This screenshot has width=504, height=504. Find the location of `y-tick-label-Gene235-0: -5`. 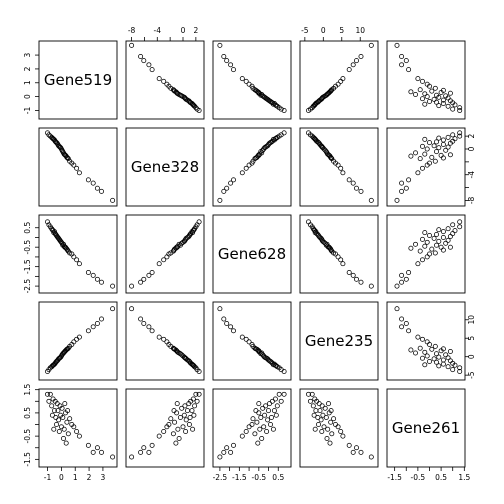

y-tick-label-Gene235-0: -5 is located at coordinates (471, 375).